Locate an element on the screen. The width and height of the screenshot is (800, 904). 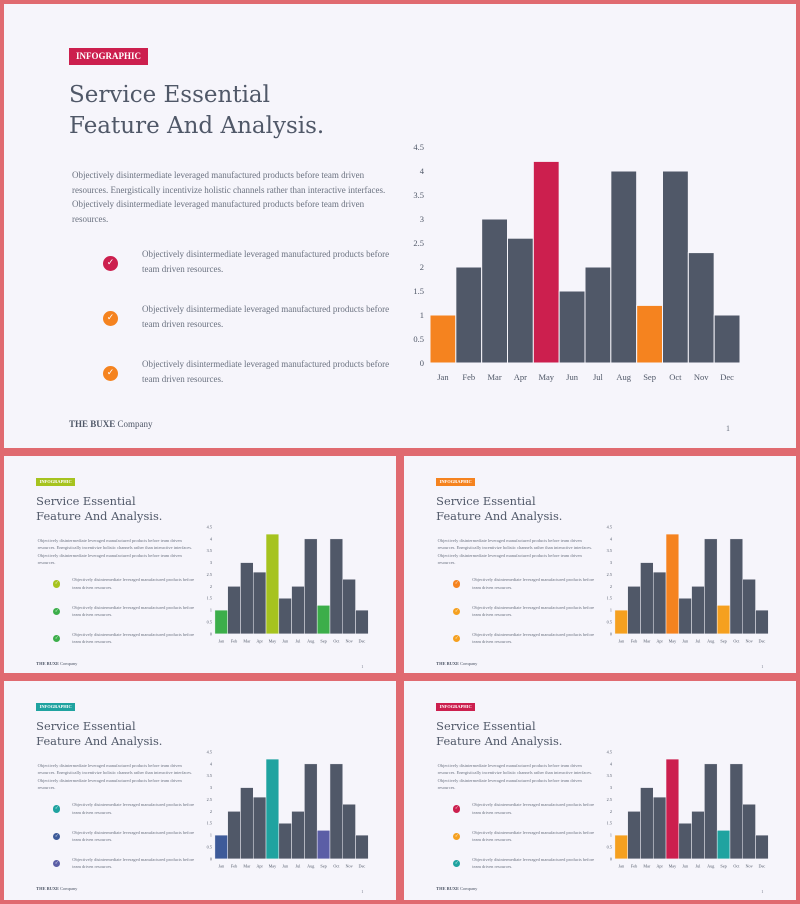
x-tick-label: Mar is located at coordinates (247, 640).